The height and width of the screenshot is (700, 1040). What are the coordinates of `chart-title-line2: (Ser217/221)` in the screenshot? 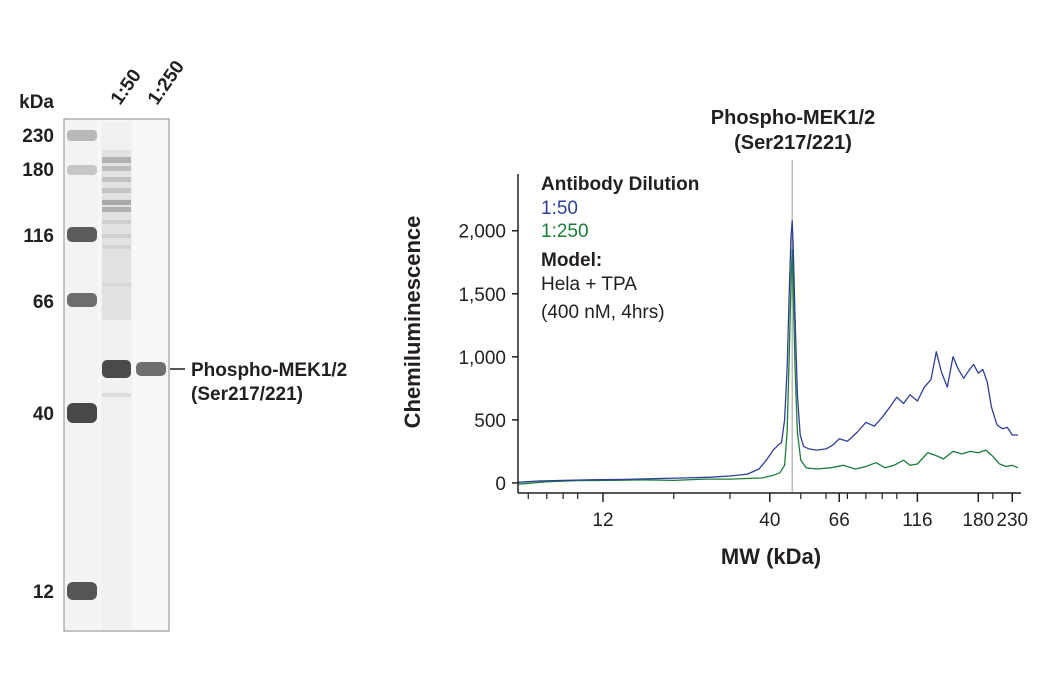 It's located at (793, 143).